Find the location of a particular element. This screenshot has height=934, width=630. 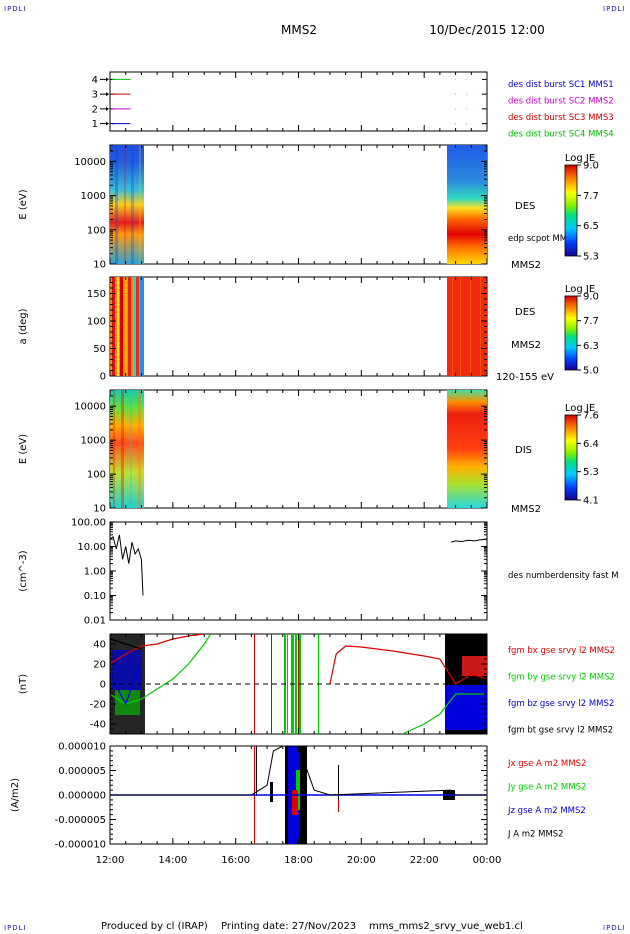

logo-left-bottom: IPDLI is located at coordinates (15, 928).